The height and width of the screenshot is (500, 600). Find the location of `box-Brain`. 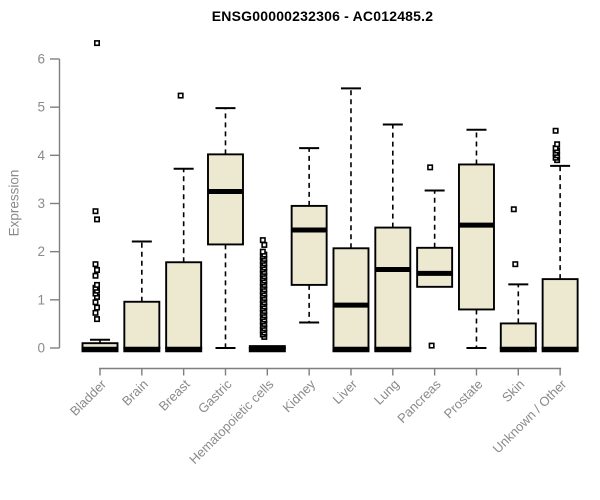

box-Brain is located at coordinates (142, 324).